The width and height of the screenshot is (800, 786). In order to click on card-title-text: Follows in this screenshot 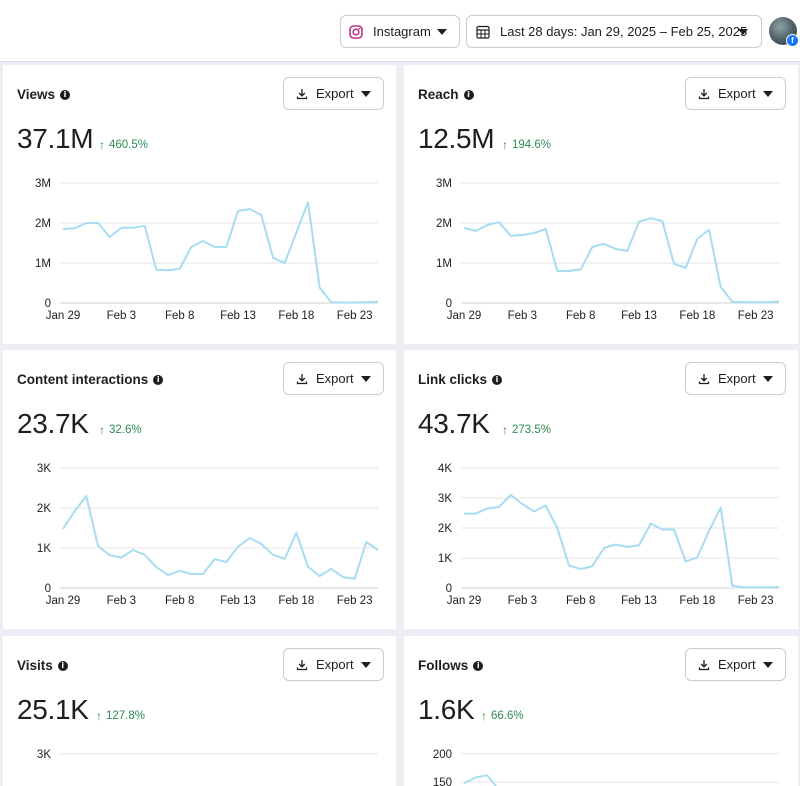, I will do `click(443, 665)`.